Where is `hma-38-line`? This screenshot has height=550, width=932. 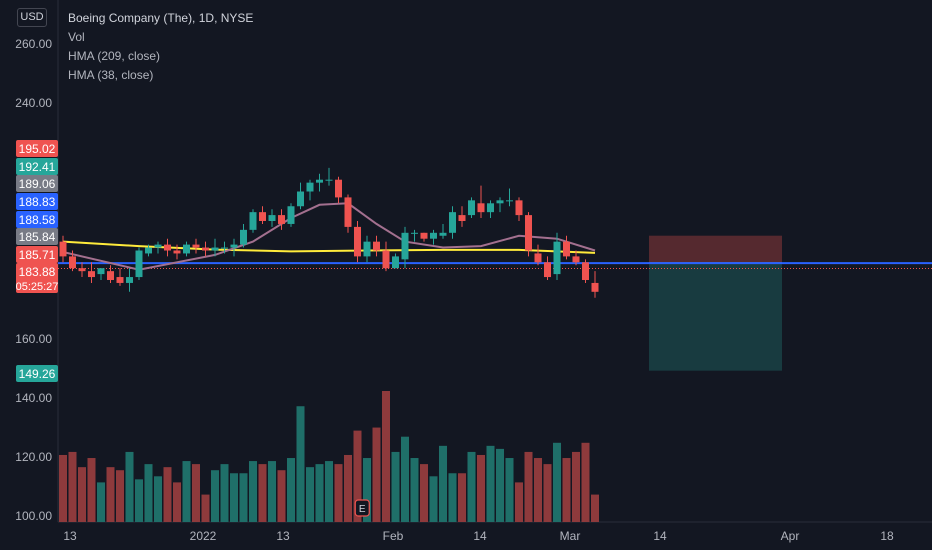 hma-38-line is located at coordinates (329, 236).